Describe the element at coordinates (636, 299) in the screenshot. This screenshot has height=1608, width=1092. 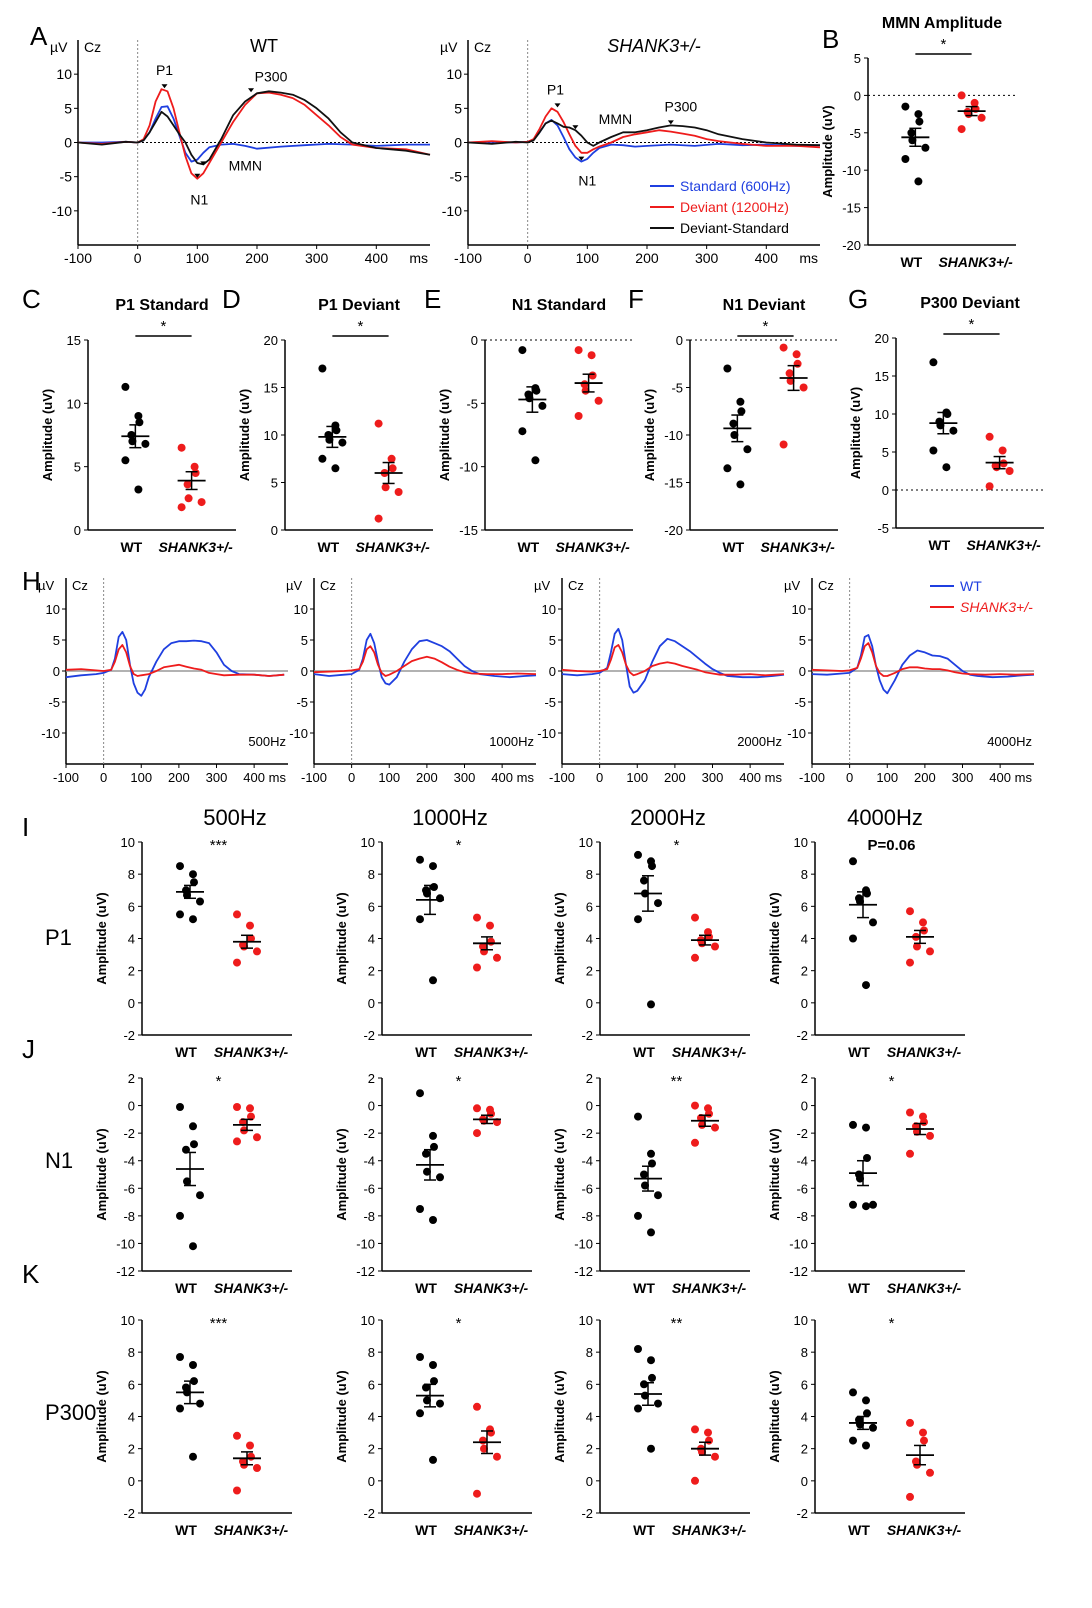
I see `panel-letter-F: F` at that location.